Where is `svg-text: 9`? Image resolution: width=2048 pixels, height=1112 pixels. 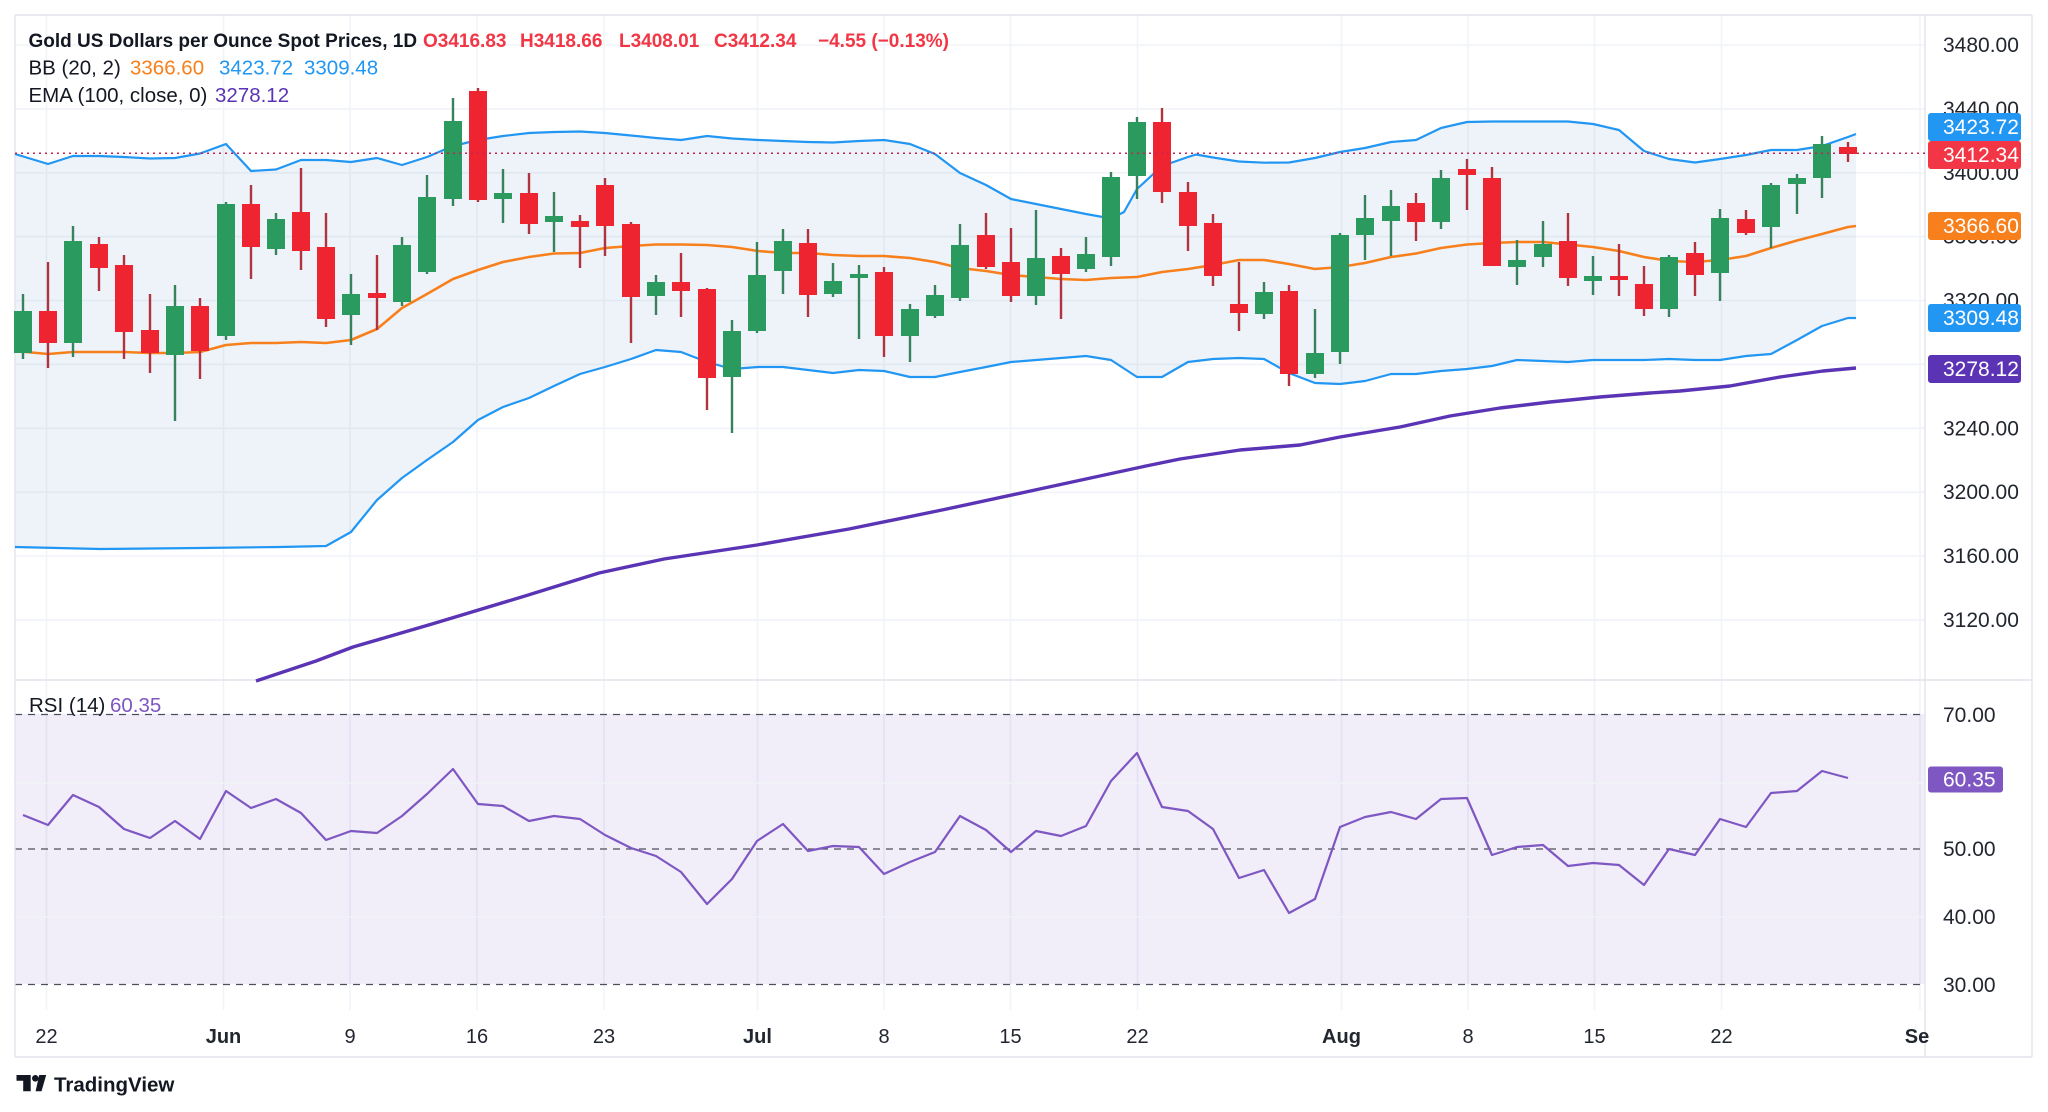 svg-text: 9 is located at coordinates (349, 1037).